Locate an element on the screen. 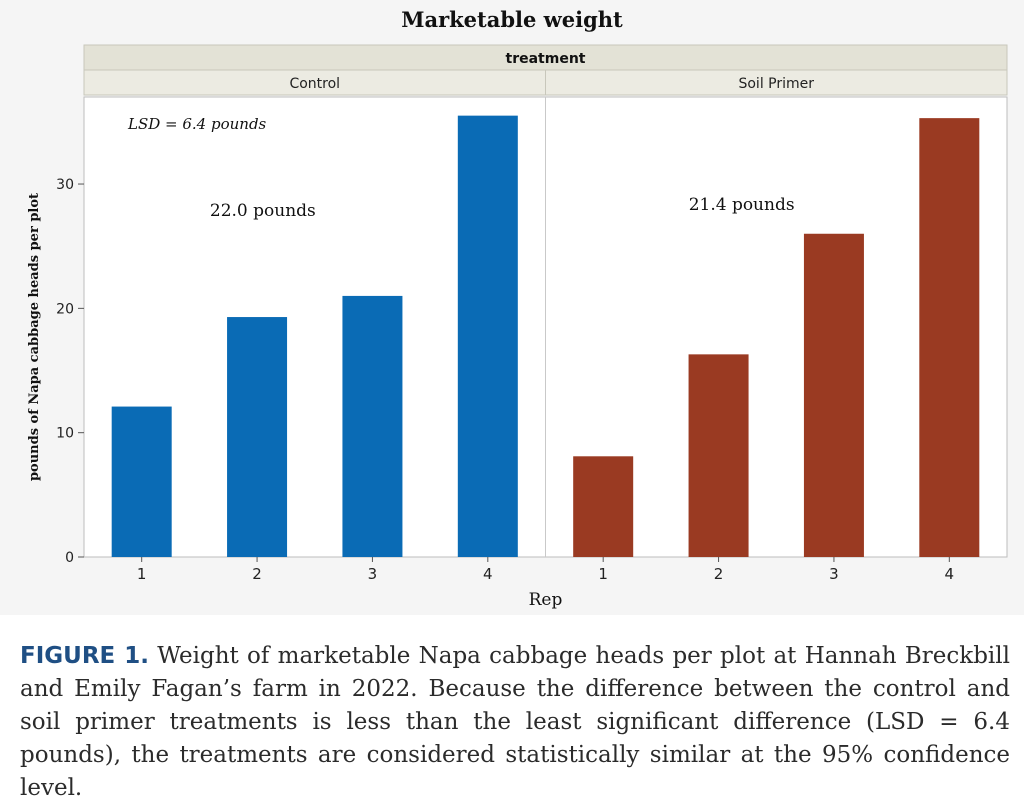 The height and width of the screenshot is (812, 1024). chart-title: Marketable weight is located at coordinates (512, 19).